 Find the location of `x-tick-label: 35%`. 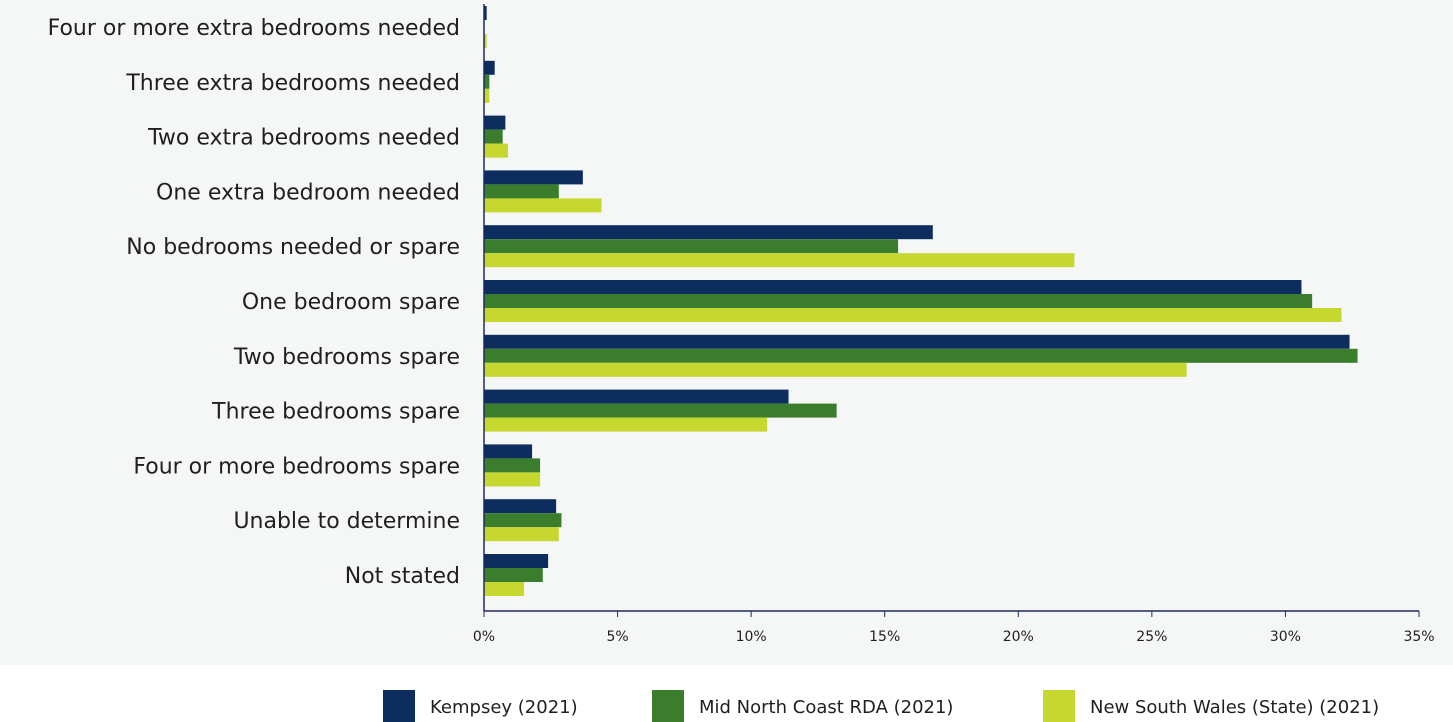

x-tick-label: 35% is located at coordinates (1418, 637).